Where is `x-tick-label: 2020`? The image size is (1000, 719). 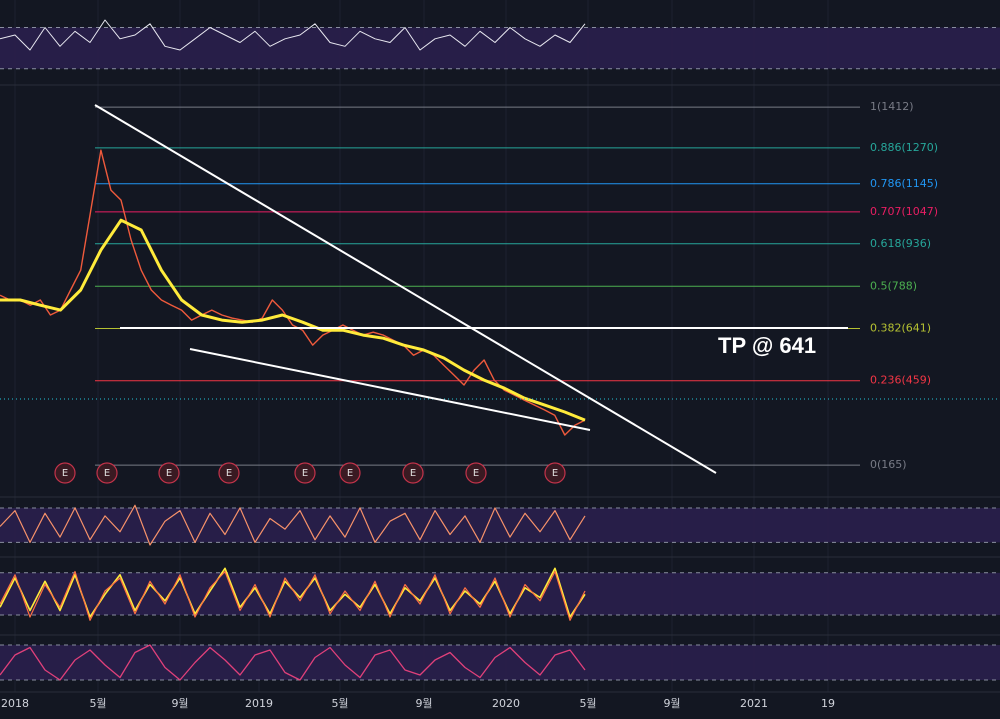 x-tick-label: 2020 is located at coordinates (506, 703).